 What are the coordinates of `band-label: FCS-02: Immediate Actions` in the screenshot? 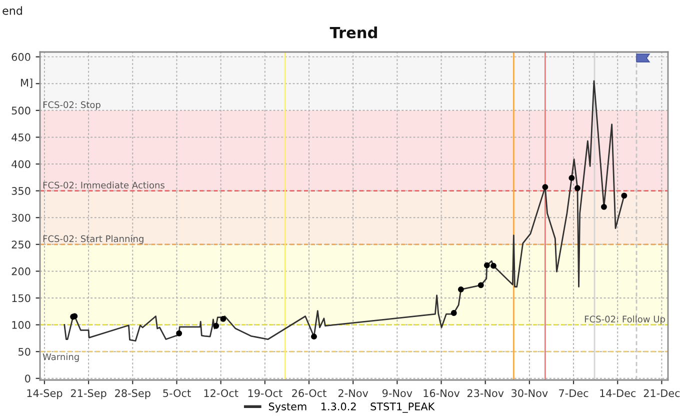 It's located at (103, 185).